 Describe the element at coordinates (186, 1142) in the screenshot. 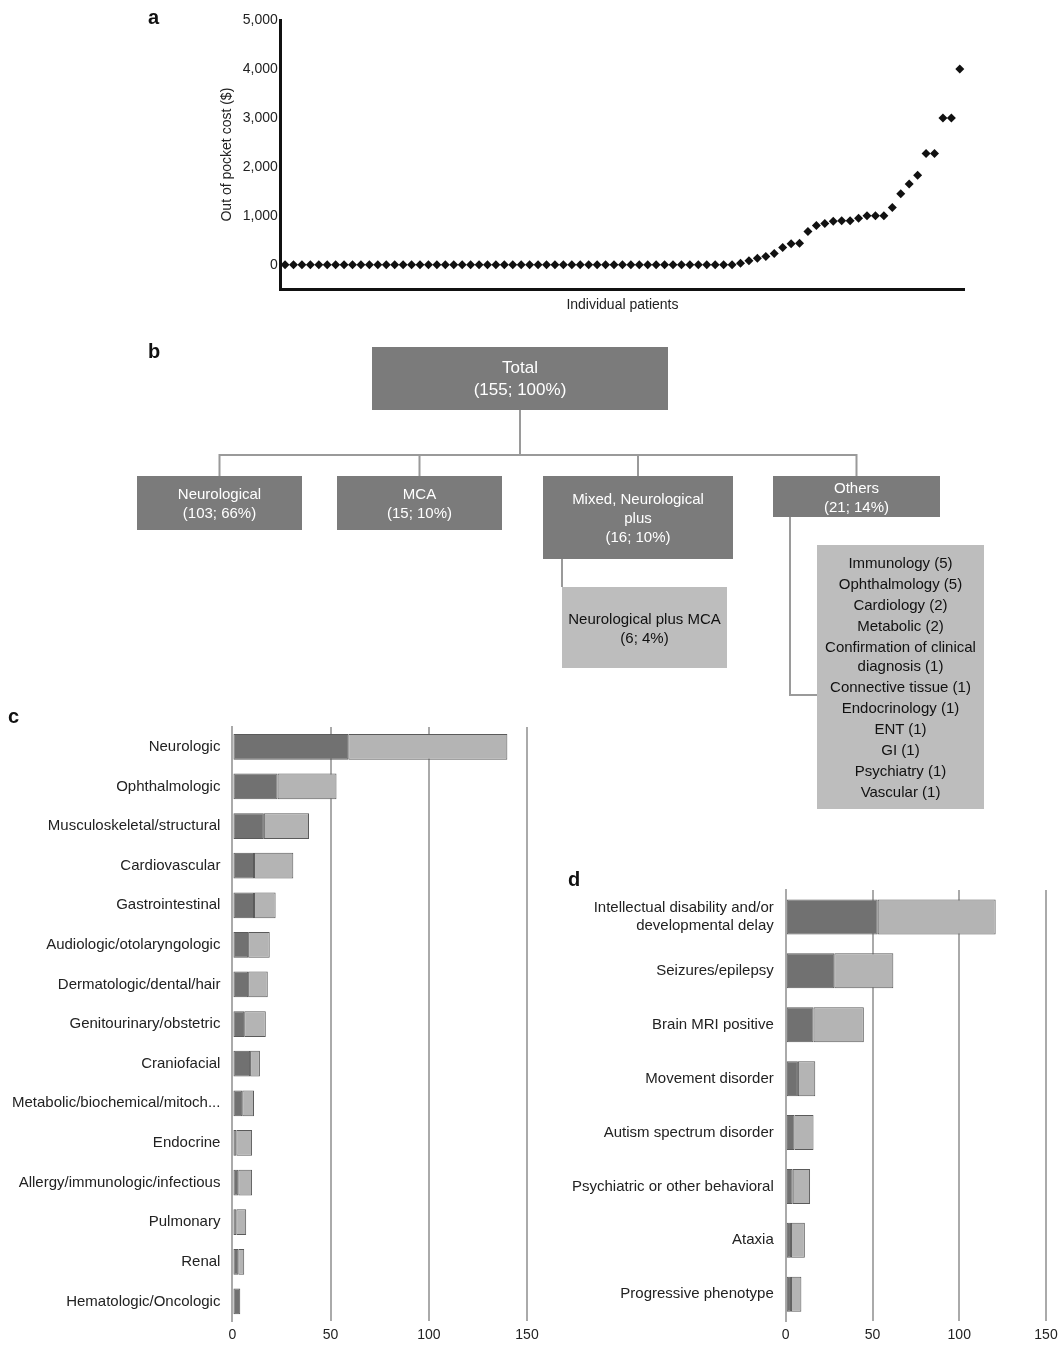

I see `y-tick-label: Endocrine` at that location.